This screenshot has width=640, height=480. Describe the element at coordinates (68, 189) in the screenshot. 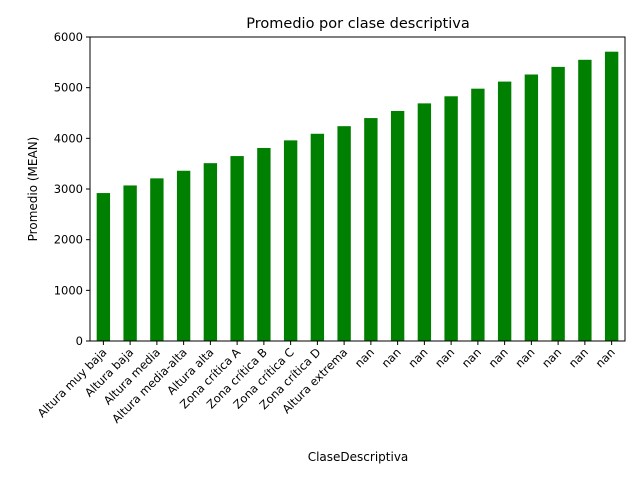

I see `y-tick-label: 3000` at that location.